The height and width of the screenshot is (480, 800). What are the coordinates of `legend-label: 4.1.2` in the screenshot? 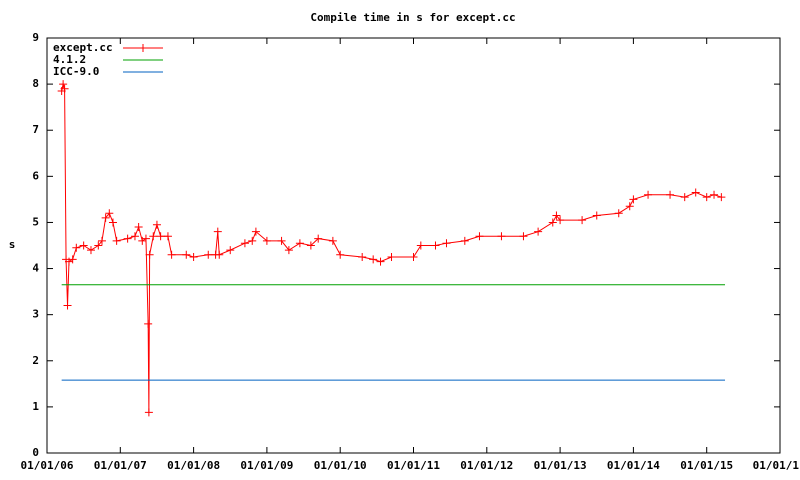 It's located at (69, 59).